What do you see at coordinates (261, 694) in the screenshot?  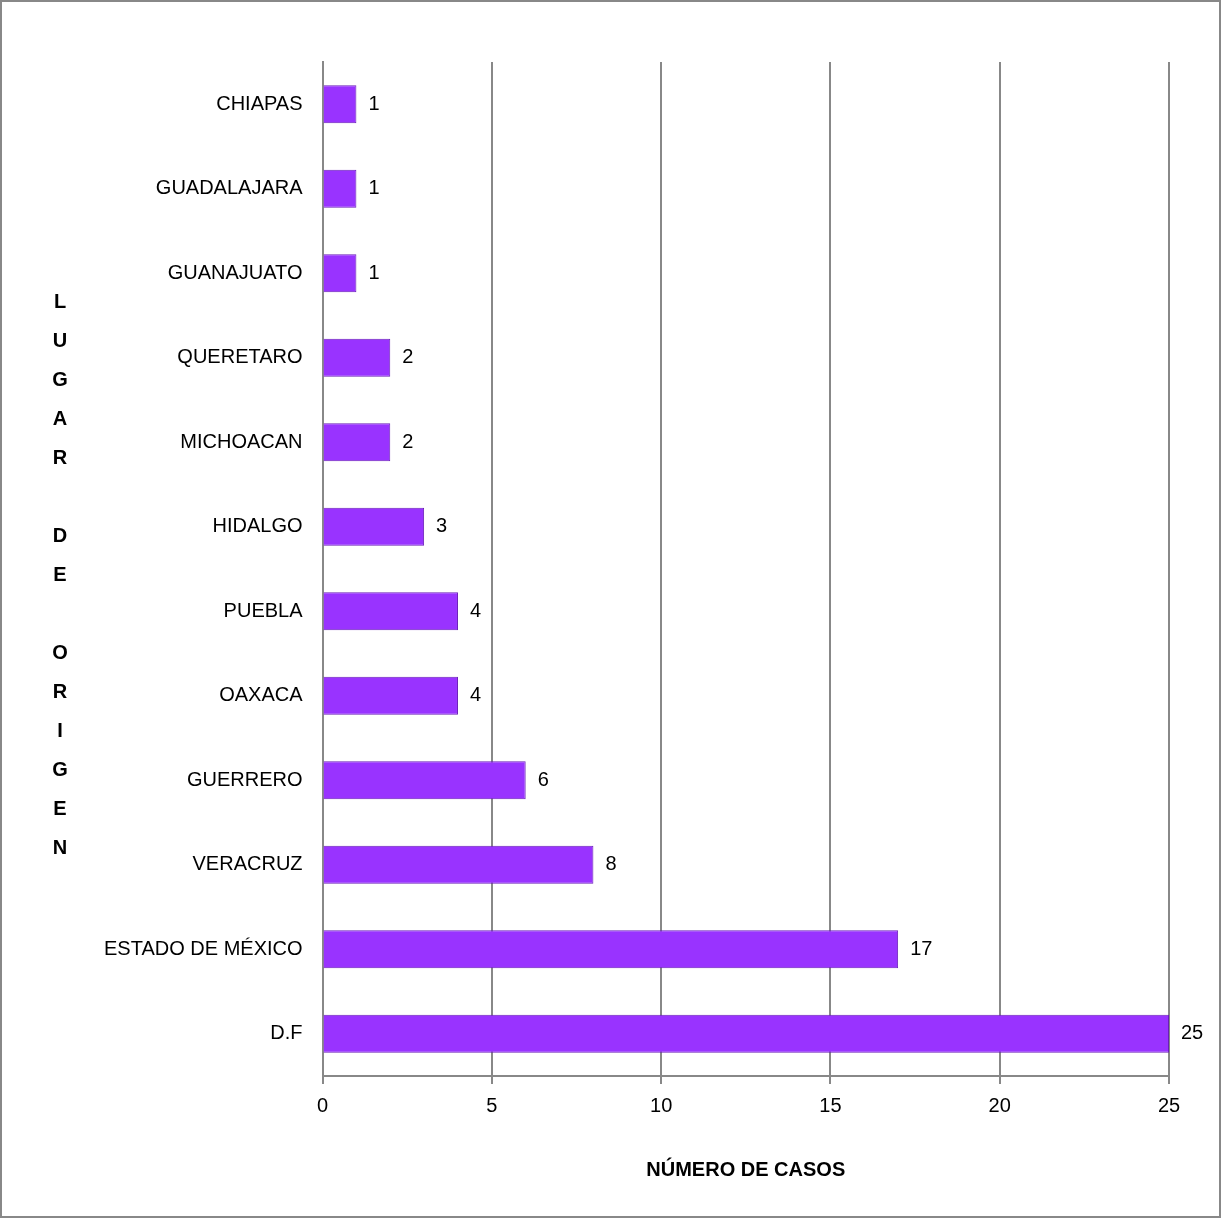 I see `y-tick-label: OAXACA` at bounding box center [261, 694].